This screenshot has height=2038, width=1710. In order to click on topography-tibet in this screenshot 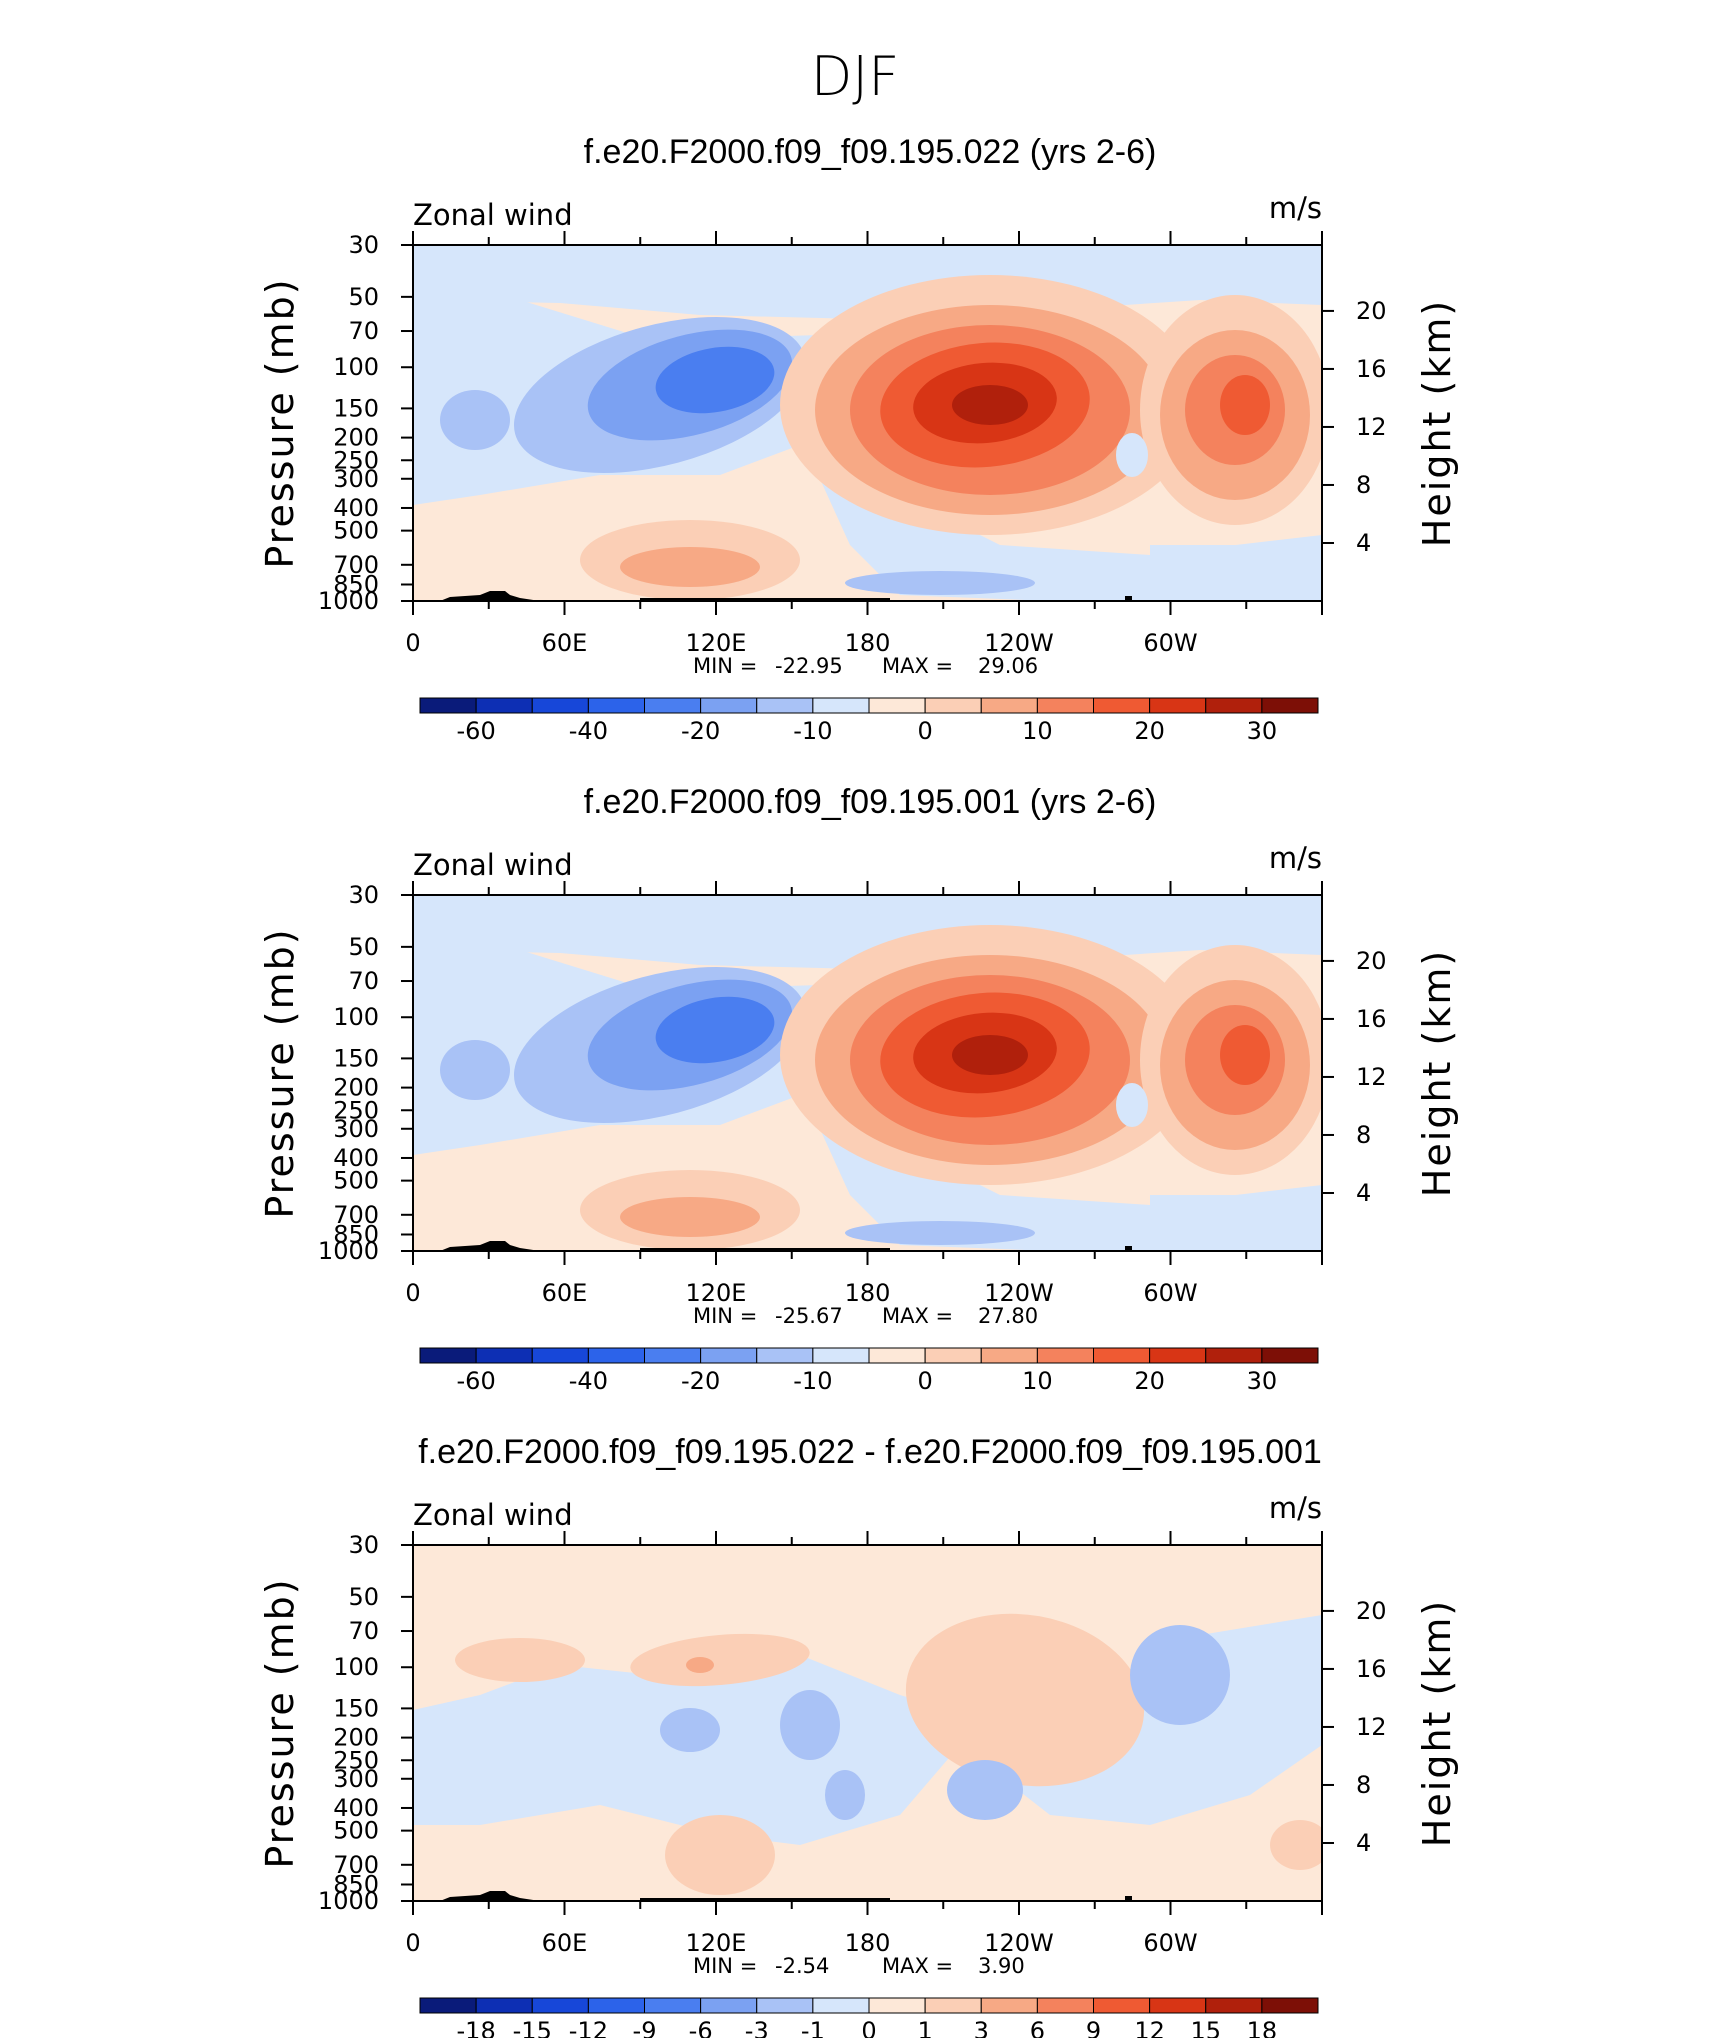, I will do `click(476, 1896)`.